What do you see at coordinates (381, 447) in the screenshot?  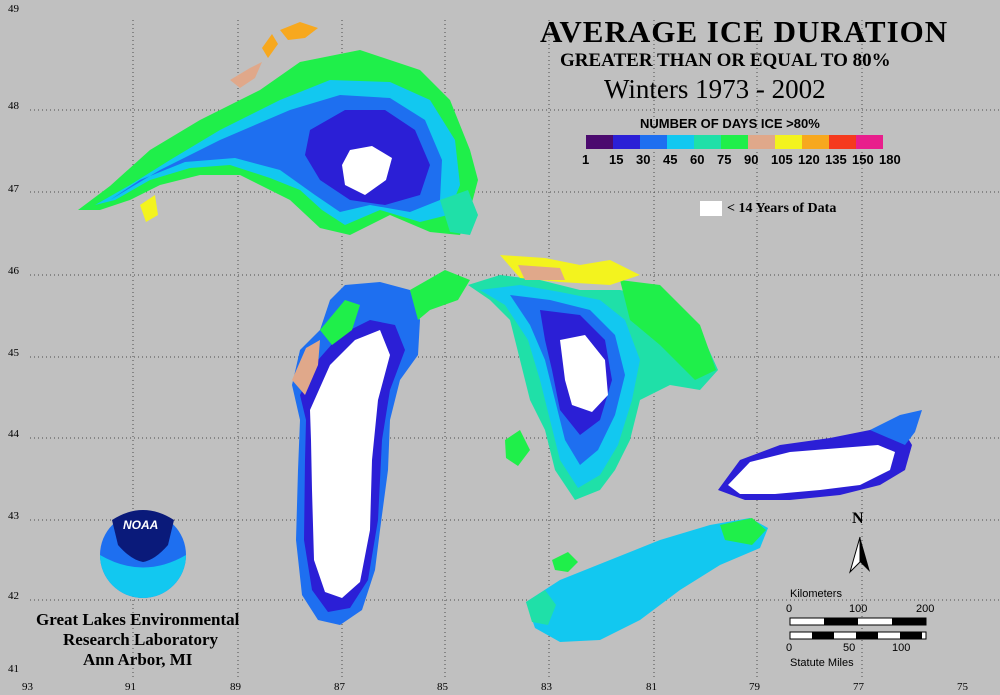 I see `lake-michigan` at bounding box center [381, 447].